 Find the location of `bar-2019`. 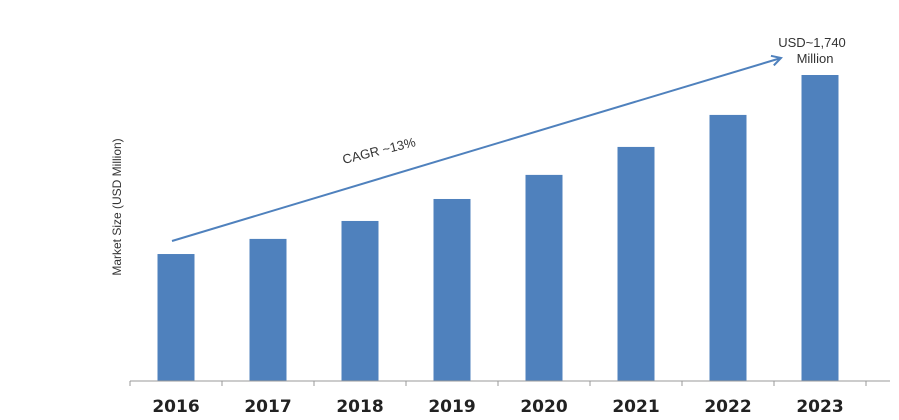

bar-2019 is located at coordinates (452, 289).